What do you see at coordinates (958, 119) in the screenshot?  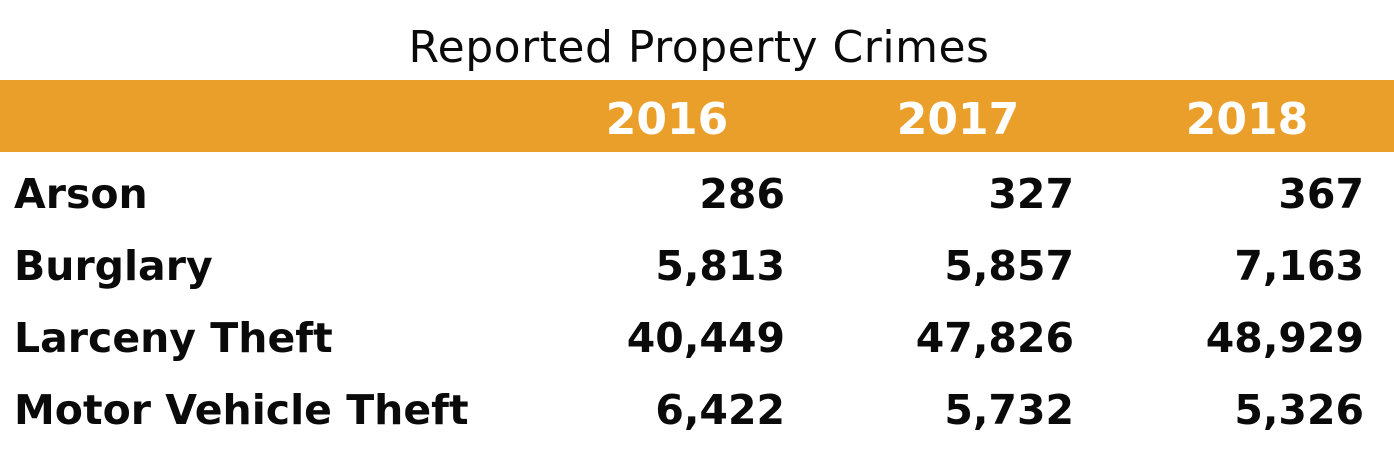 I see `column-header-2017: 2017` at bounding box center [958, 119].